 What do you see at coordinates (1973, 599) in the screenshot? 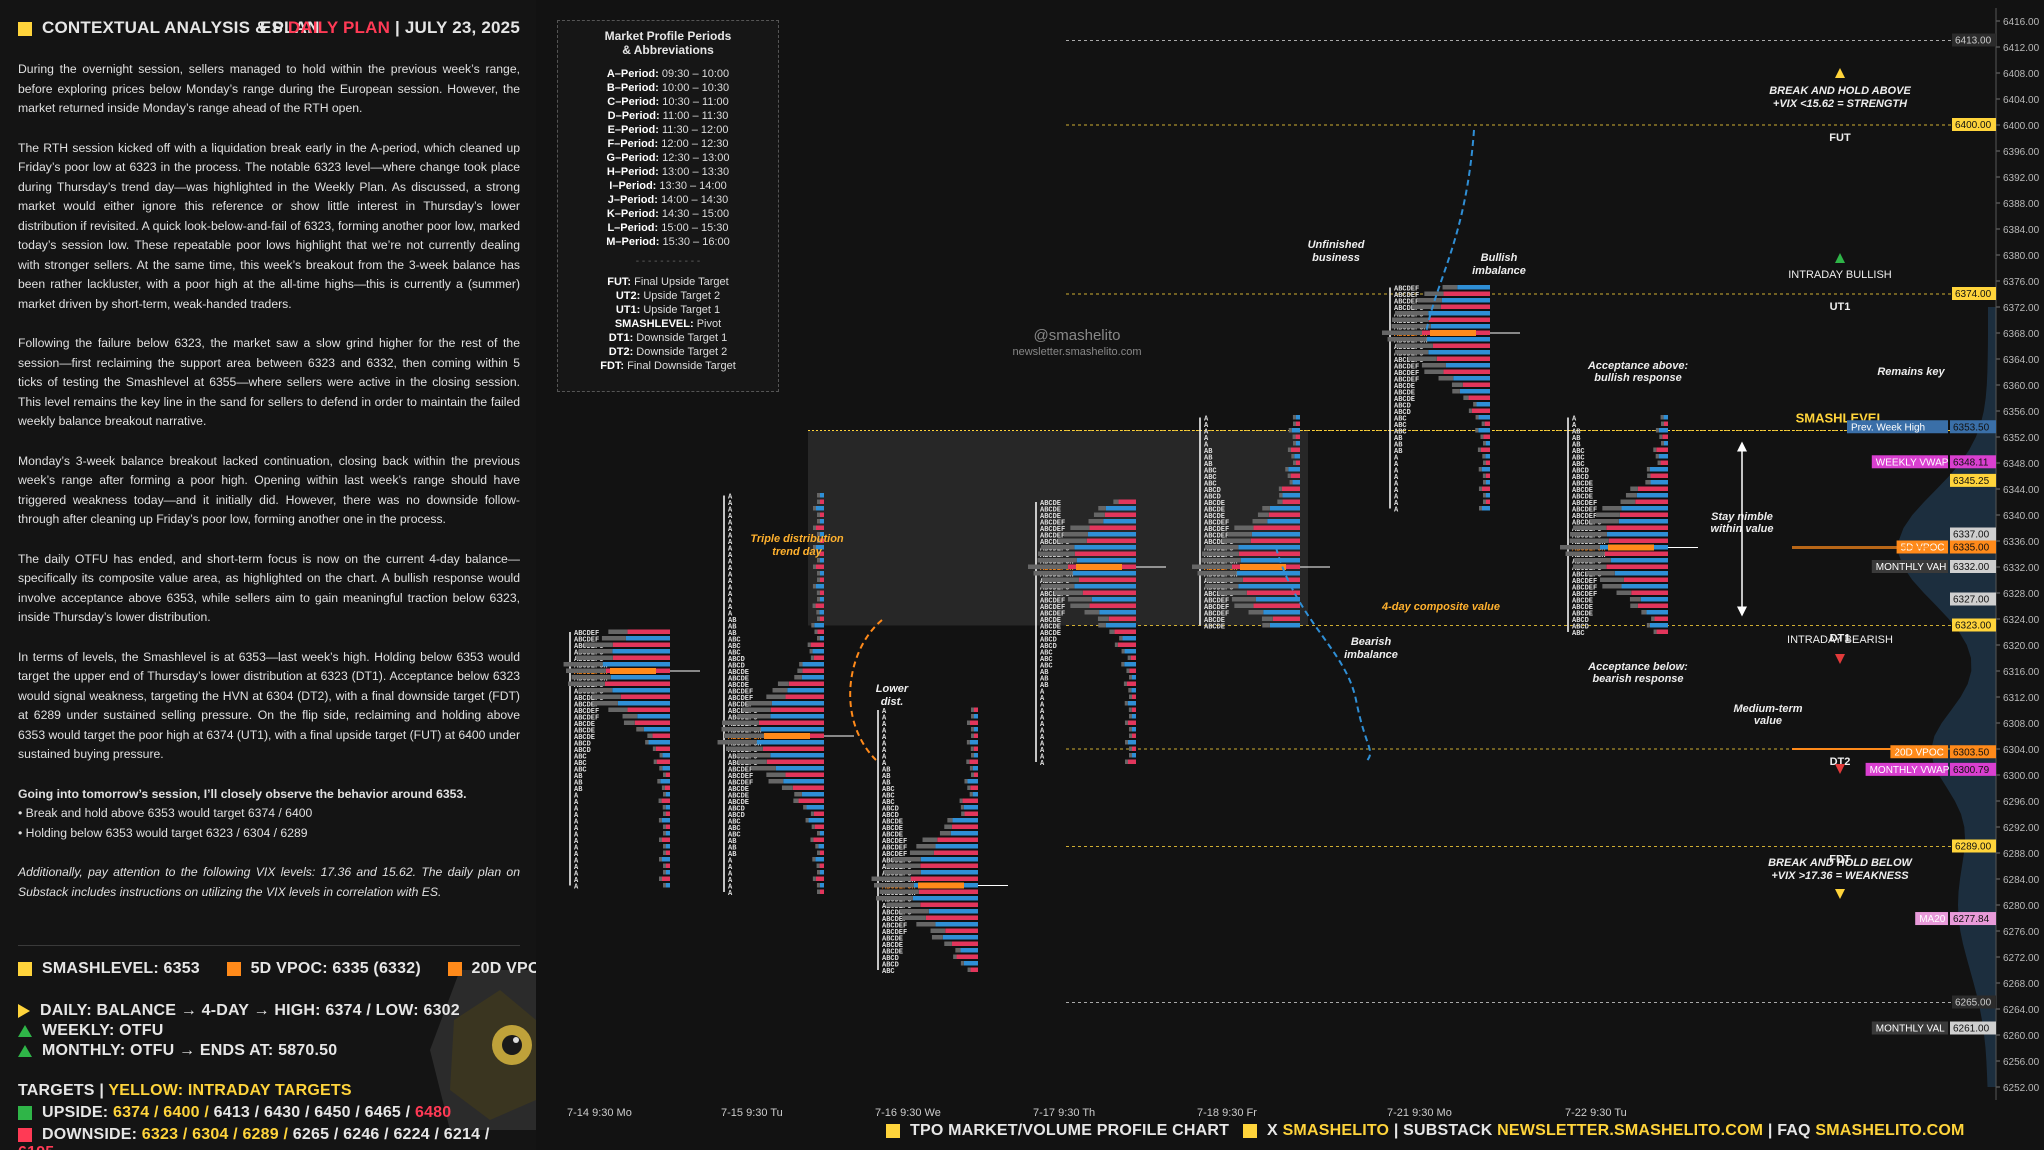
I see `price-tag-value-box` at bounding box center [1973, 599].